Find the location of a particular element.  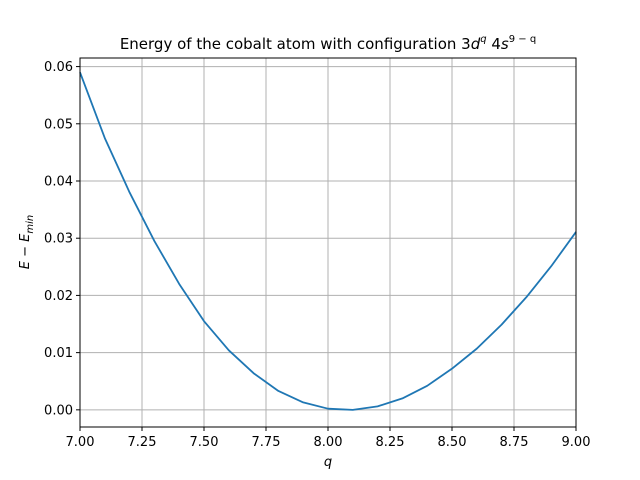

x-tick-label: 7.50 is located at coordinates (204, 442).